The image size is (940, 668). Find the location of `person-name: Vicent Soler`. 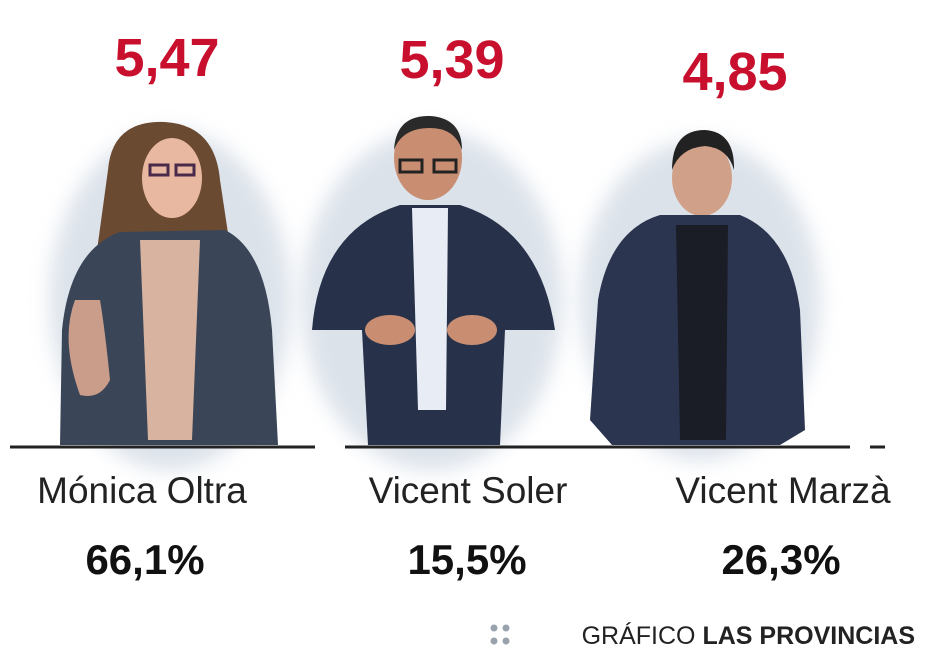

person-name: Vicent Soler is located at coordinates (468, 490).